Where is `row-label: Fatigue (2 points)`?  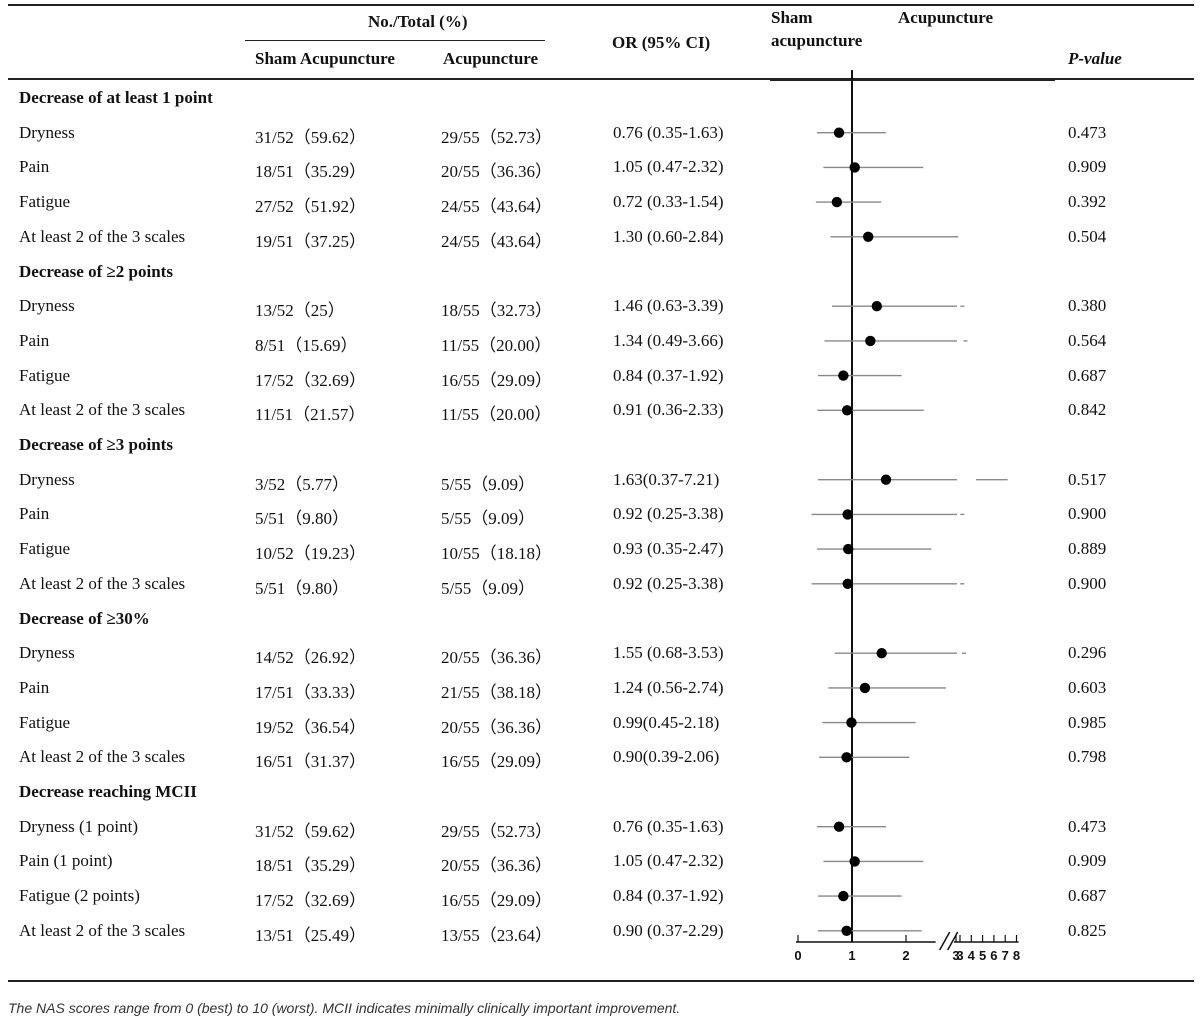
row-label: Fatigue (2 points) is located at coordinates (79, 896).